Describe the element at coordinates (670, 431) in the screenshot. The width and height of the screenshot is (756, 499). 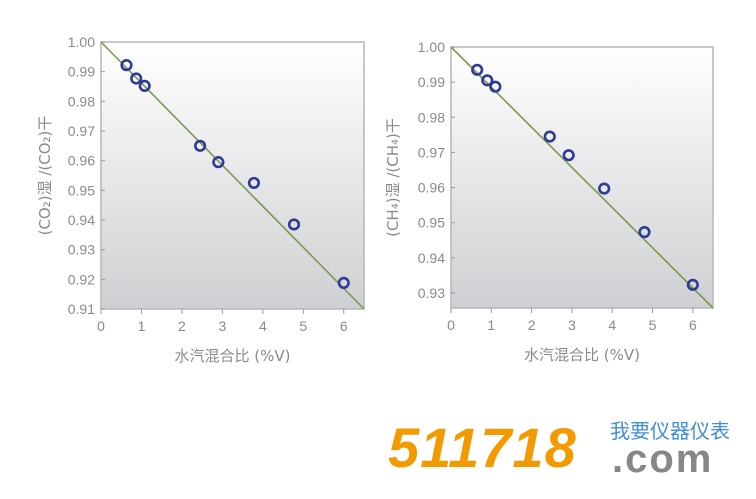
I see `logo-slogan: 我要仪器仪表` at that location.